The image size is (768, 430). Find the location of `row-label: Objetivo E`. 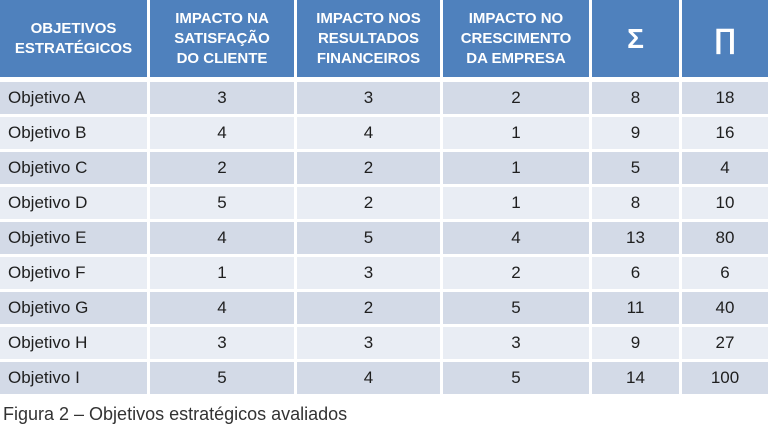

row-label: Objetivo E is located at coordinates (75, 239).